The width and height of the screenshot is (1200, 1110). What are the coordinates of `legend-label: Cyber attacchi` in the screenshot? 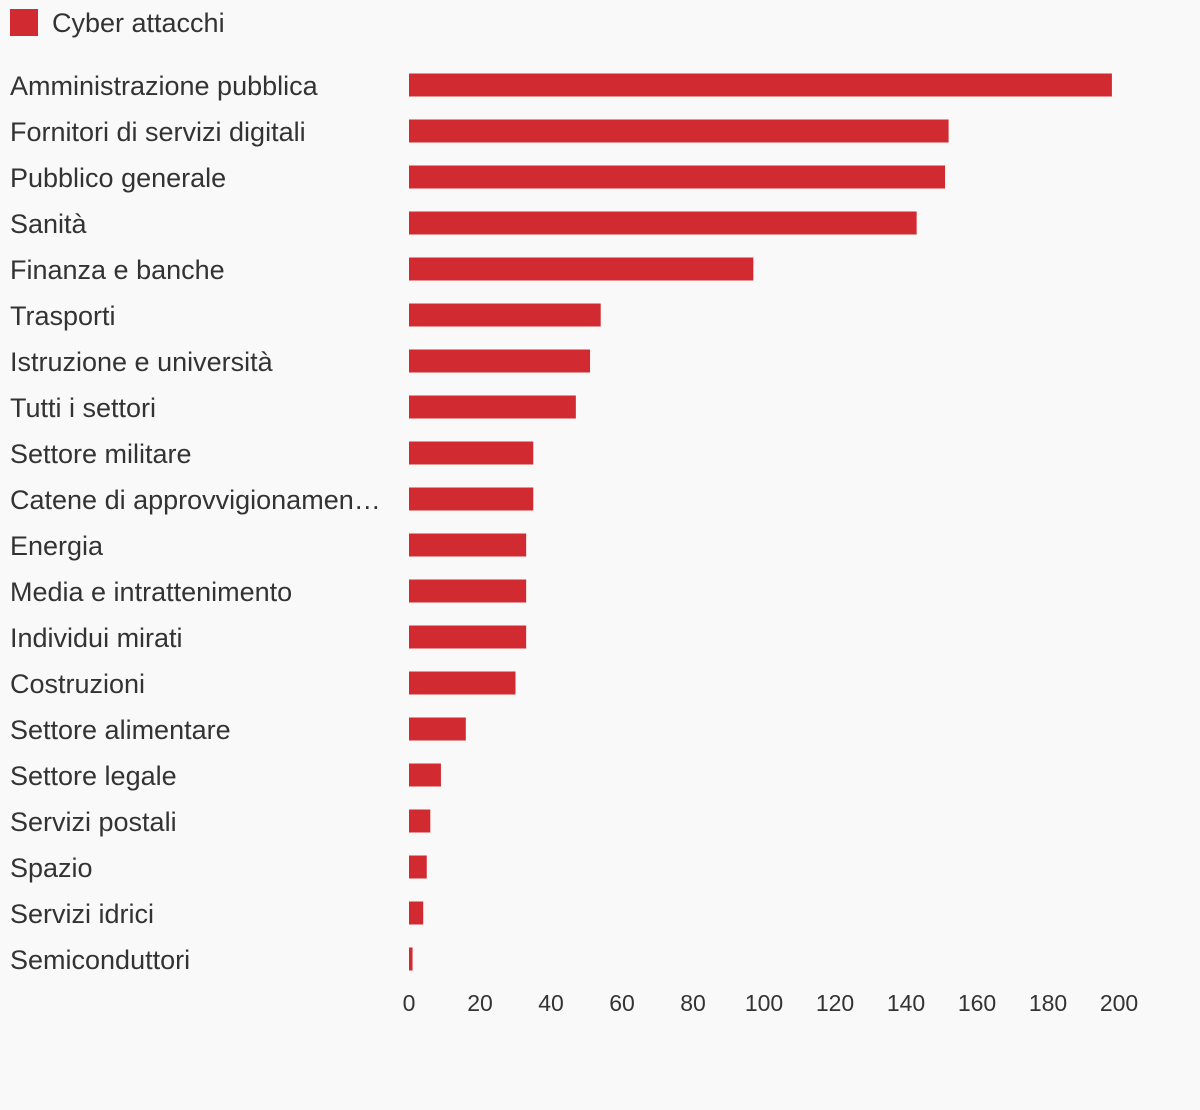 It's located at (138, 22).